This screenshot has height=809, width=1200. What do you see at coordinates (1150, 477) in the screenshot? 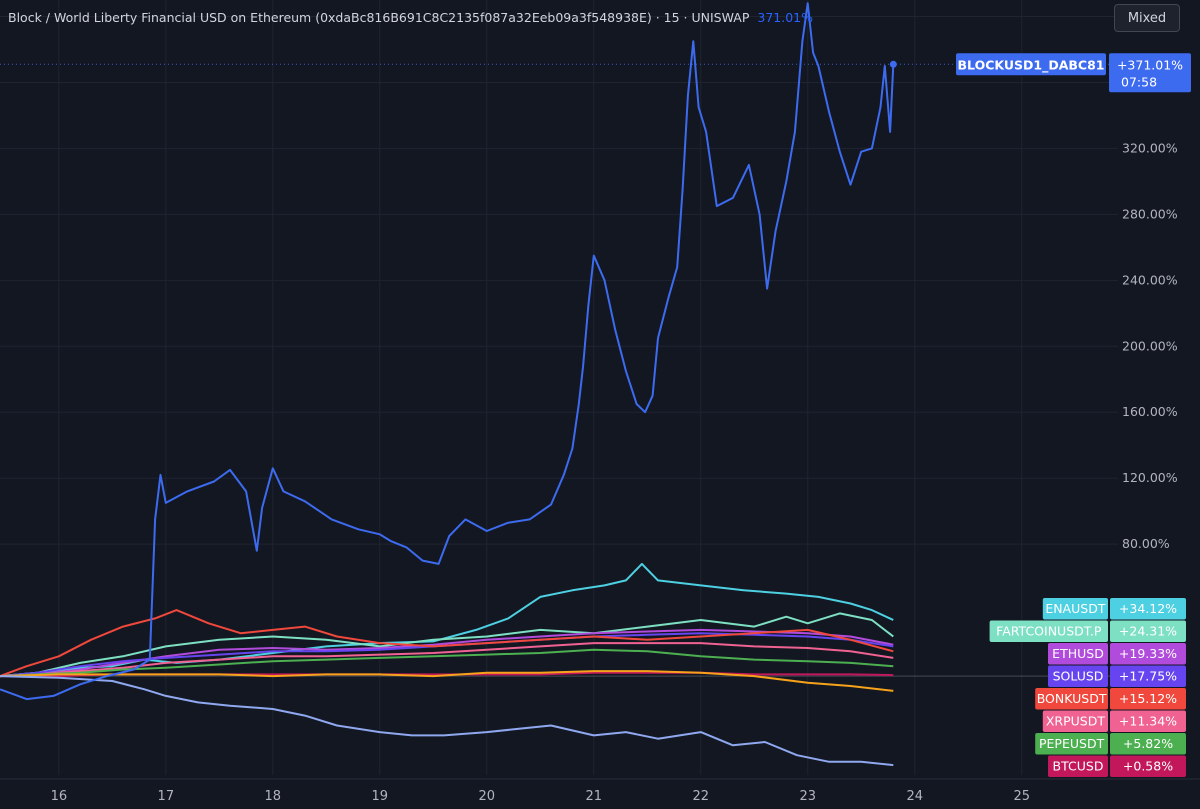
I see `y-tick-label: 120.00%` at bounding box center [1150, 477].